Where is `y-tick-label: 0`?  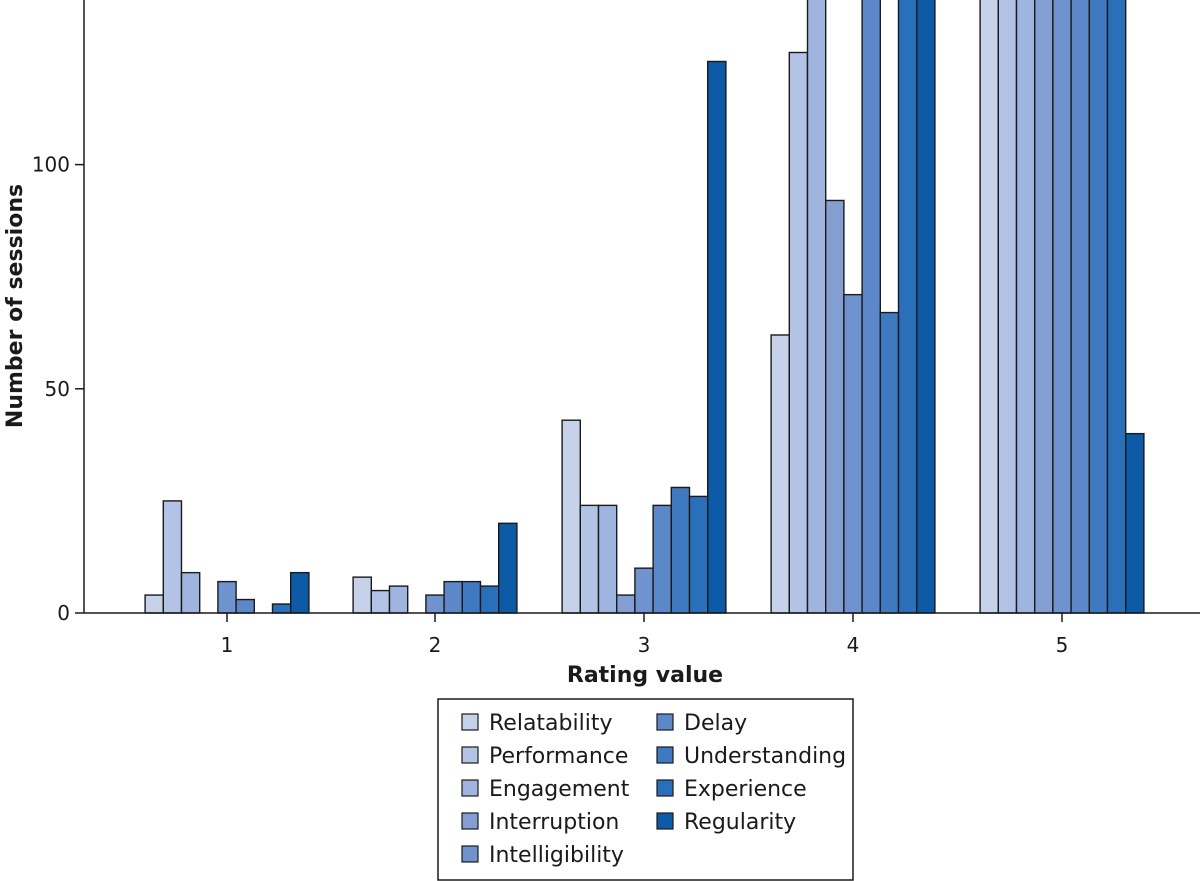 y-tick-label: 0 is located at coordinates (63, 613).